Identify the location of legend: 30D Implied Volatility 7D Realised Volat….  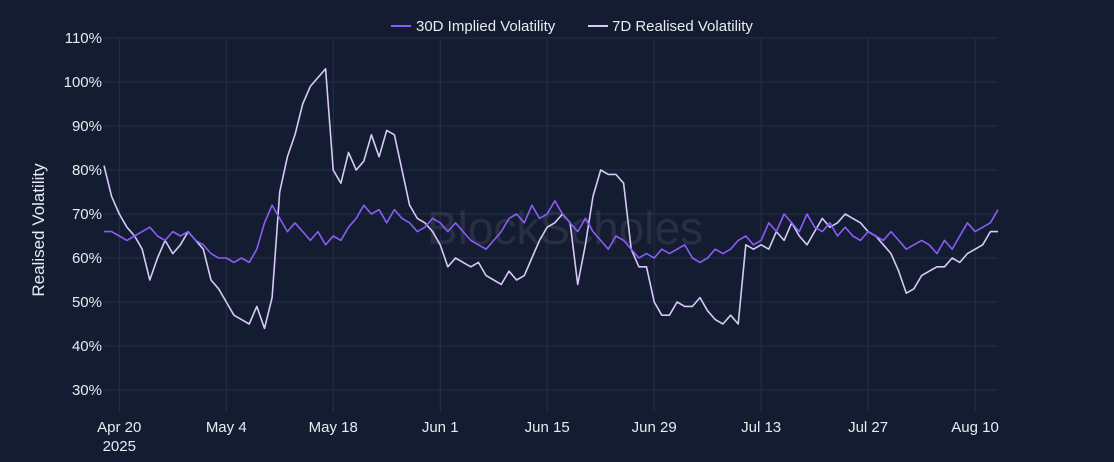
(572, 26).